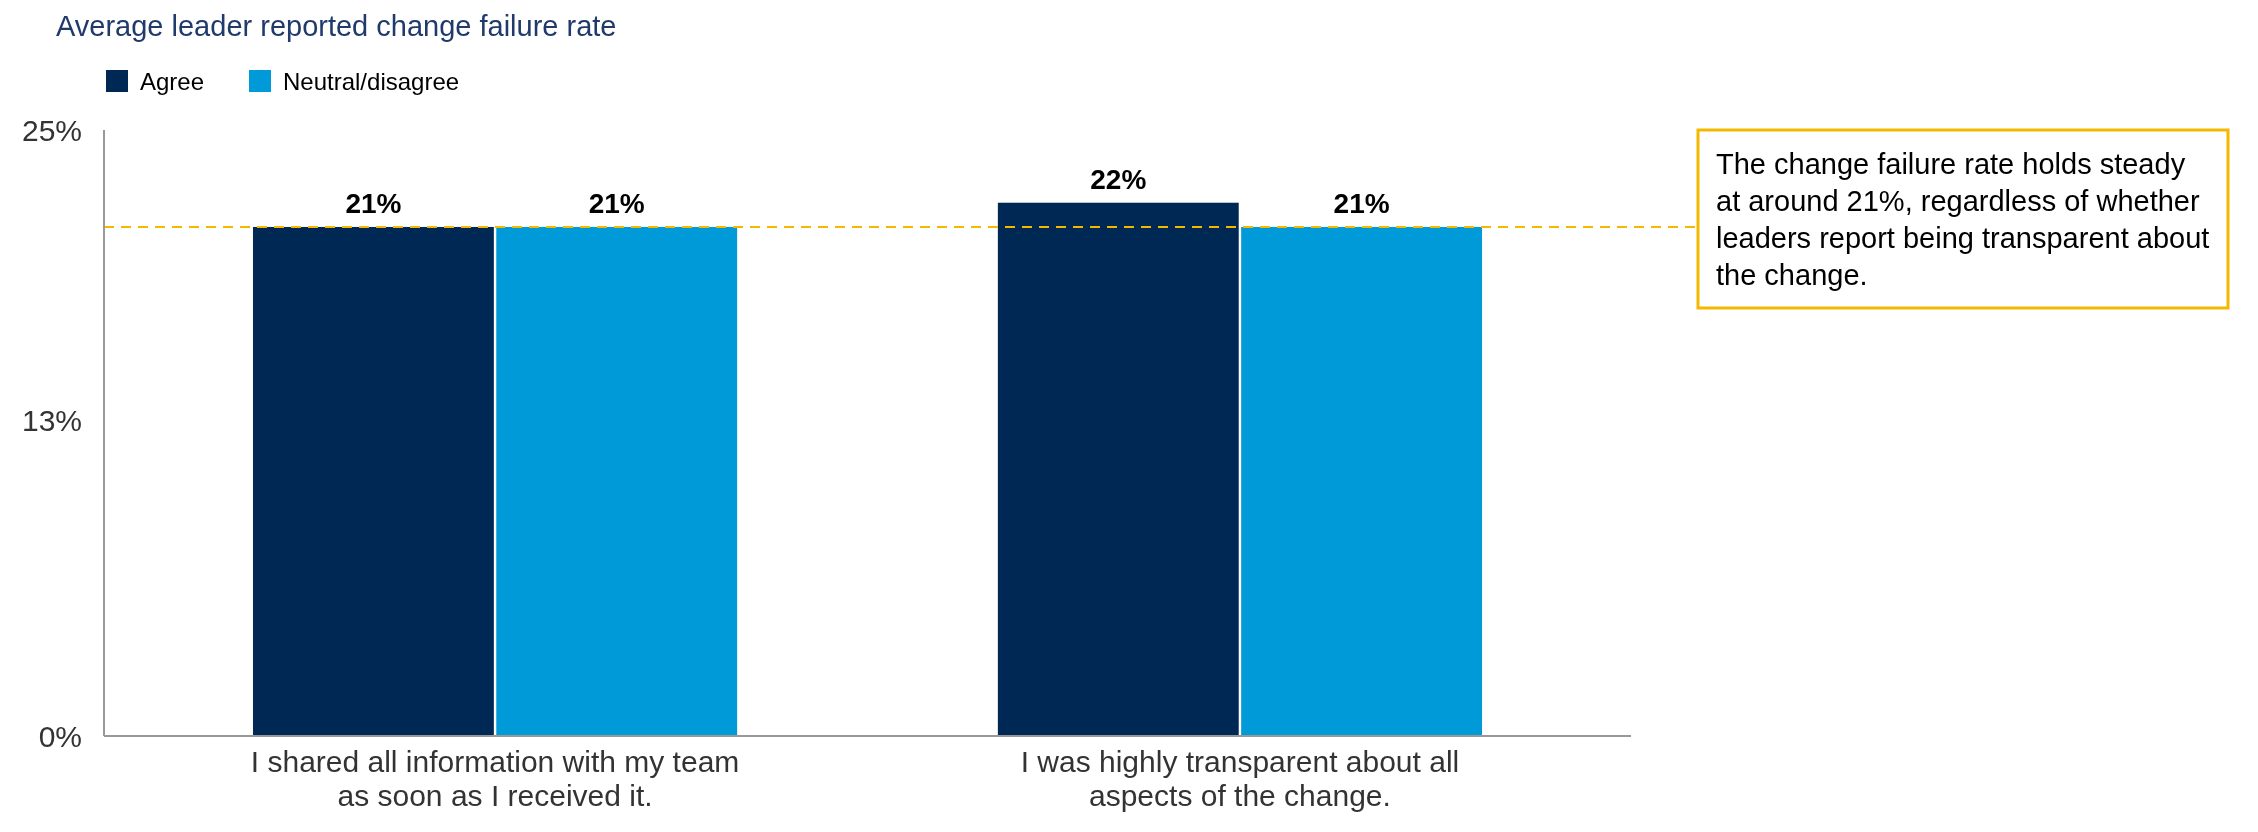  What do you see at coordinates (51, 130) in the screenshot?
I see `y-tick-label: 25%` at bounding box center [51, 130].